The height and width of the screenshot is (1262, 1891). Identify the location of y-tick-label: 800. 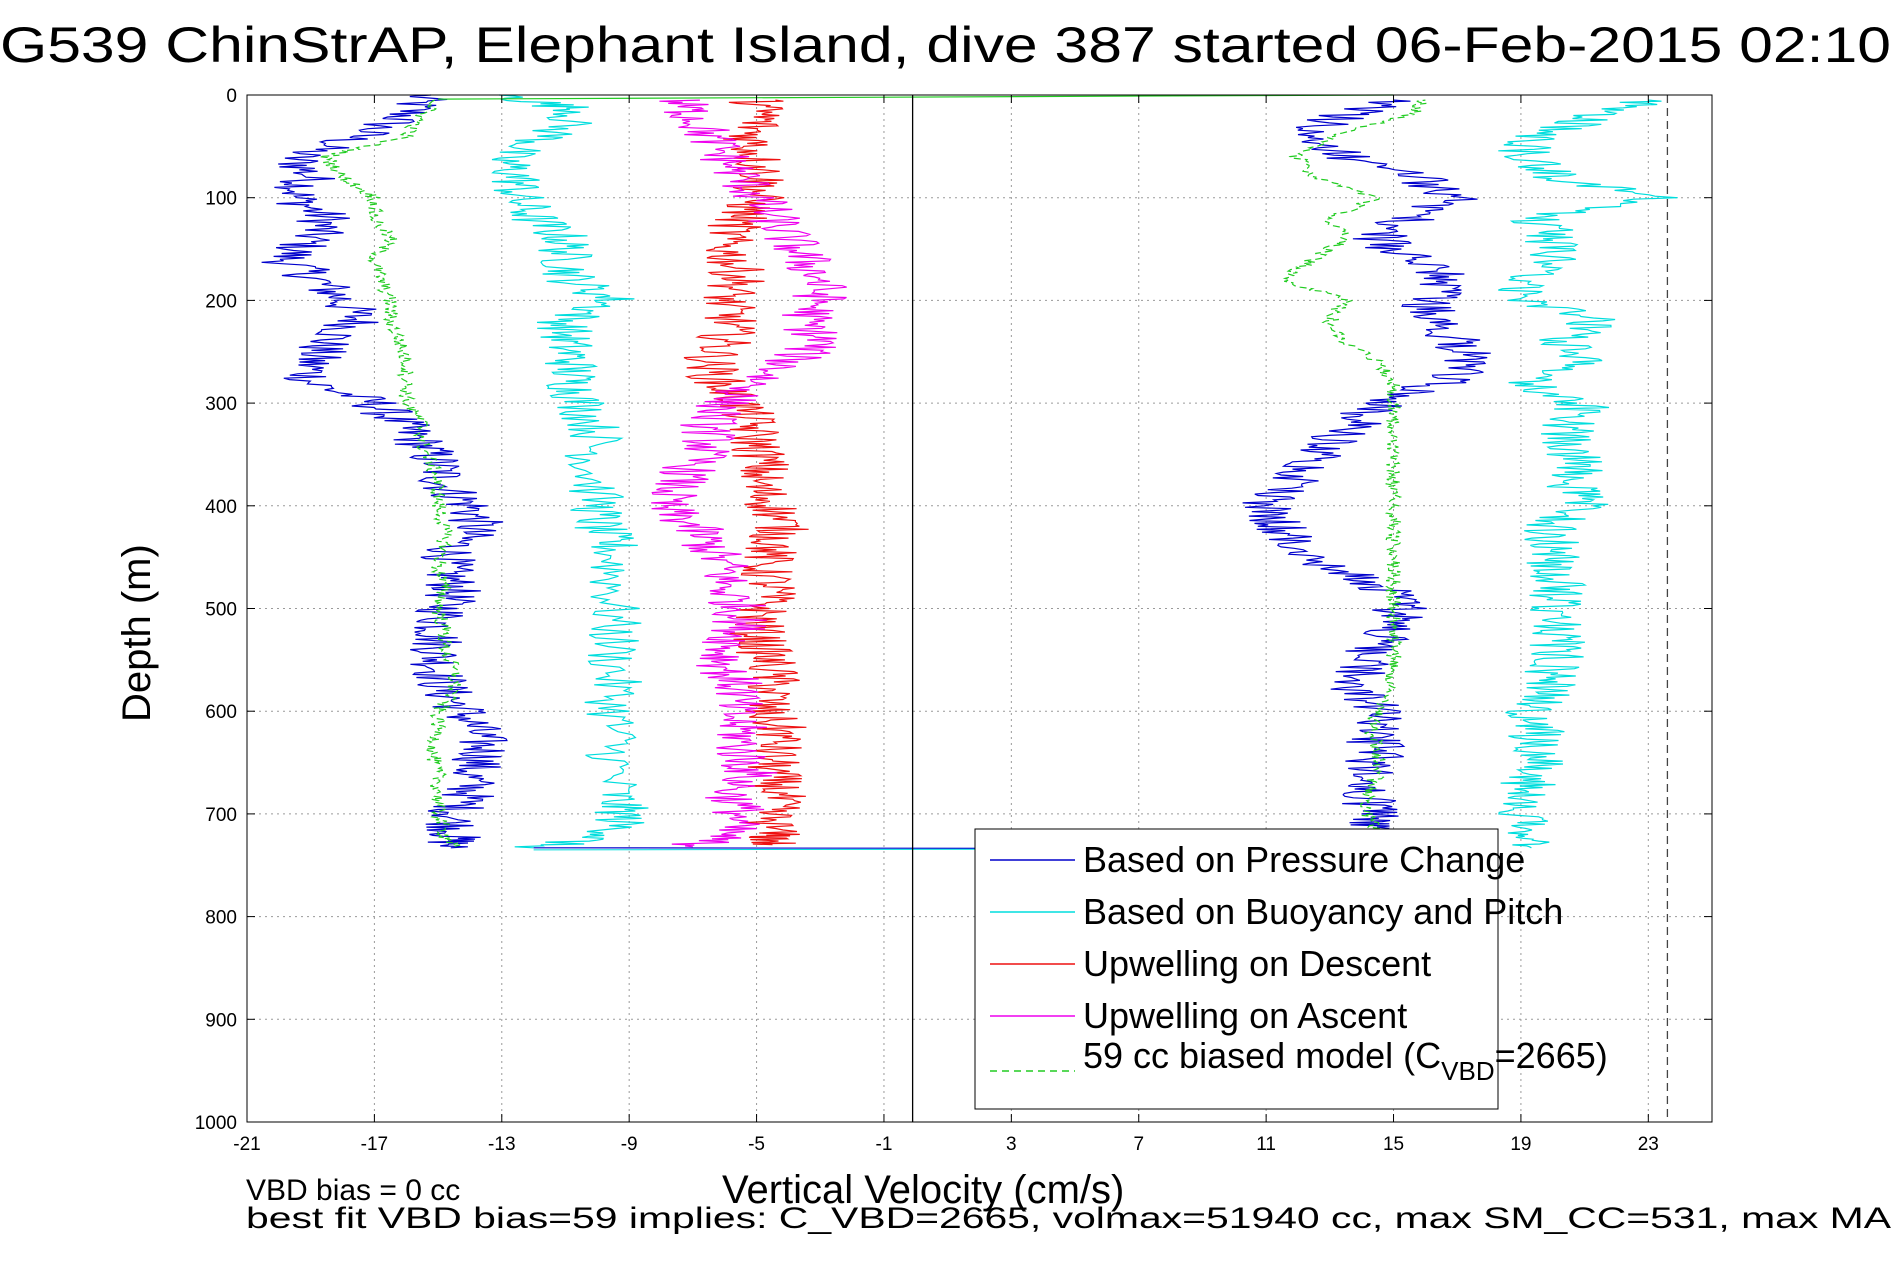
(221, 918).